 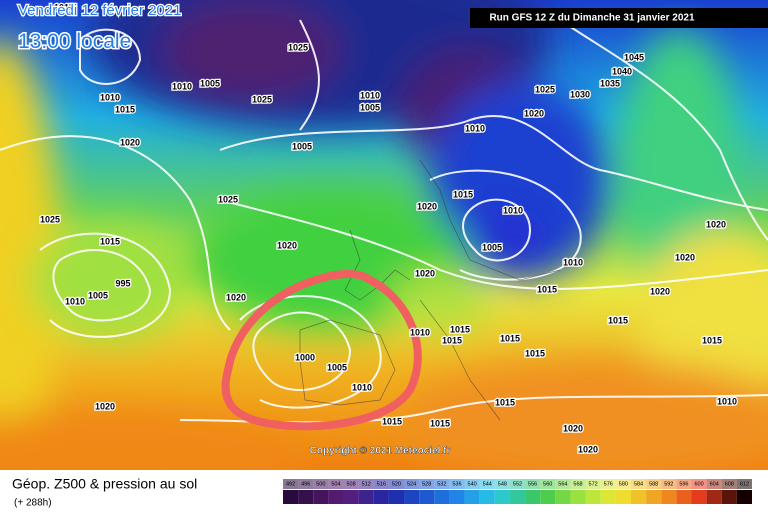 I want to click on colorbar-label: 532, so click(x=441, y=484).